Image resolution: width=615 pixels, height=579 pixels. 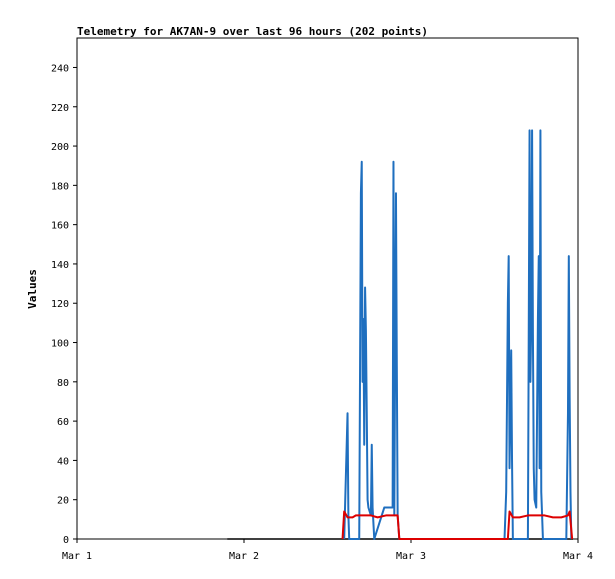 I want to click on y-tick-label: 80, so click(x=63, y=383).